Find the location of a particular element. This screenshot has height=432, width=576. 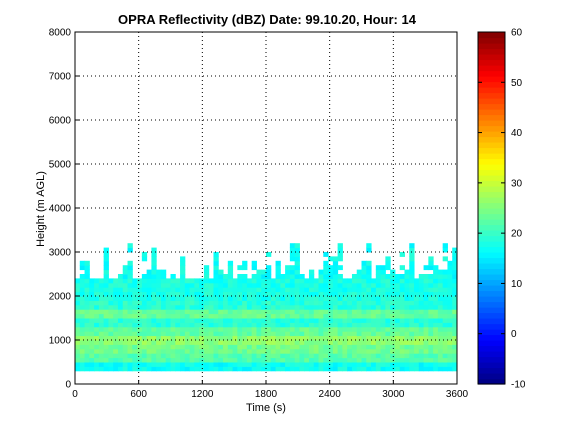

colorbar-tick-label: 30 is located at coordinates (517, 183).